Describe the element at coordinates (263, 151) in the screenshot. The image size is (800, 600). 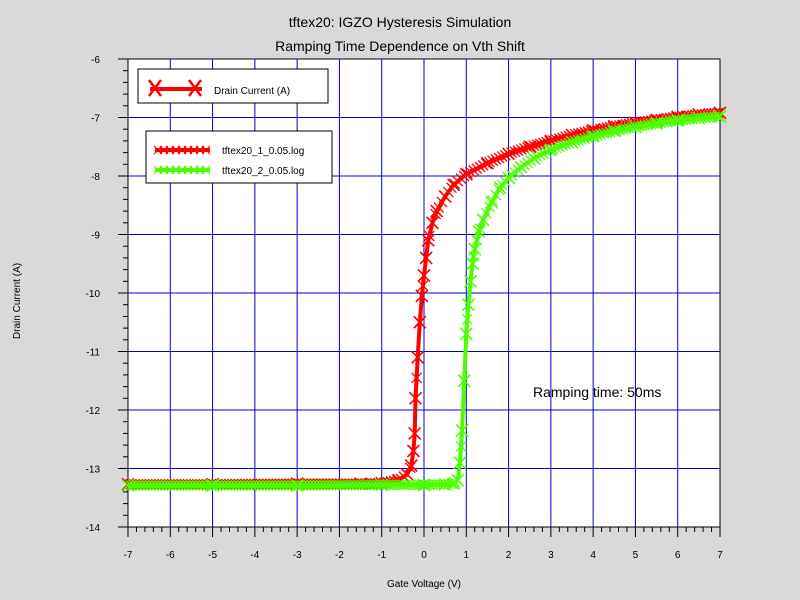
I see `legend-entry-1-label: tftex20_1_0.05.log` at that location.